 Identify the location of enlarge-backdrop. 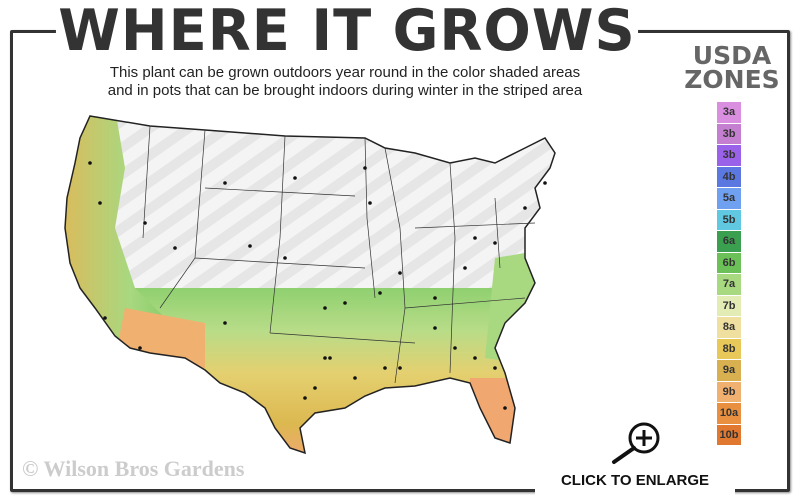
(635, 490).